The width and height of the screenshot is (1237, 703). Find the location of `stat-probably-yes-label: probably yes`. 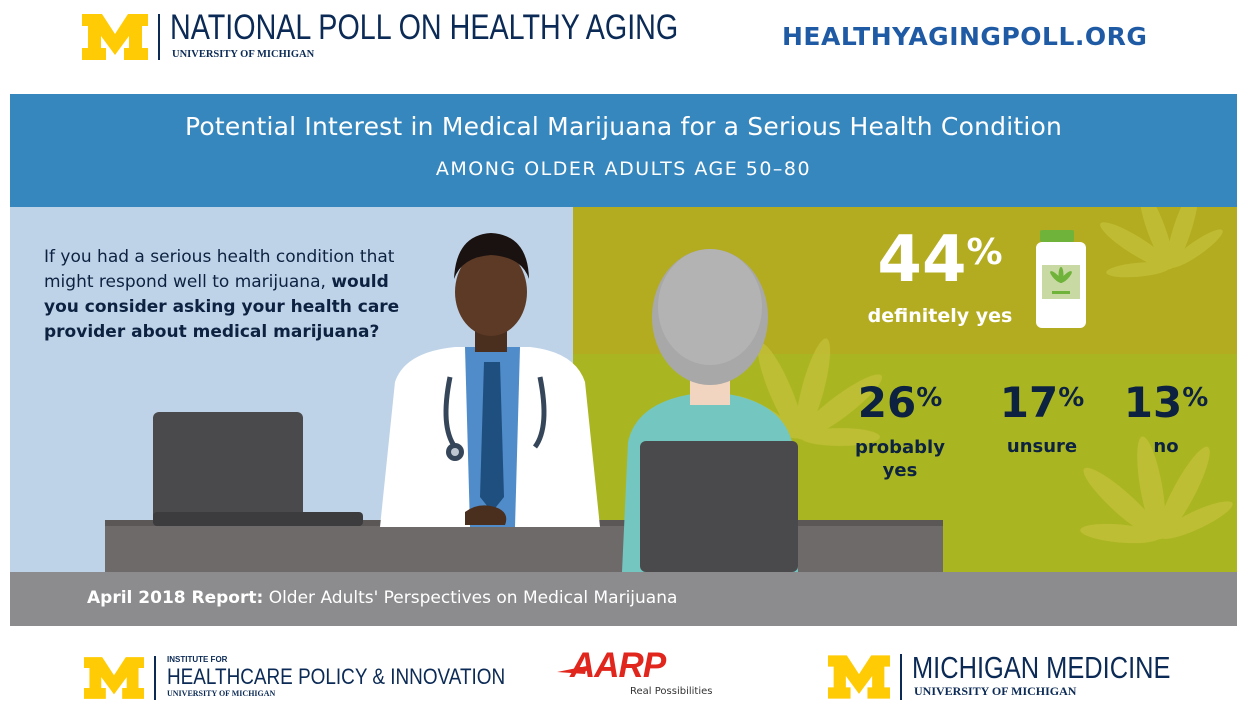

stat-probably-yes-label: probably yes is located at coordinates (900, 459).